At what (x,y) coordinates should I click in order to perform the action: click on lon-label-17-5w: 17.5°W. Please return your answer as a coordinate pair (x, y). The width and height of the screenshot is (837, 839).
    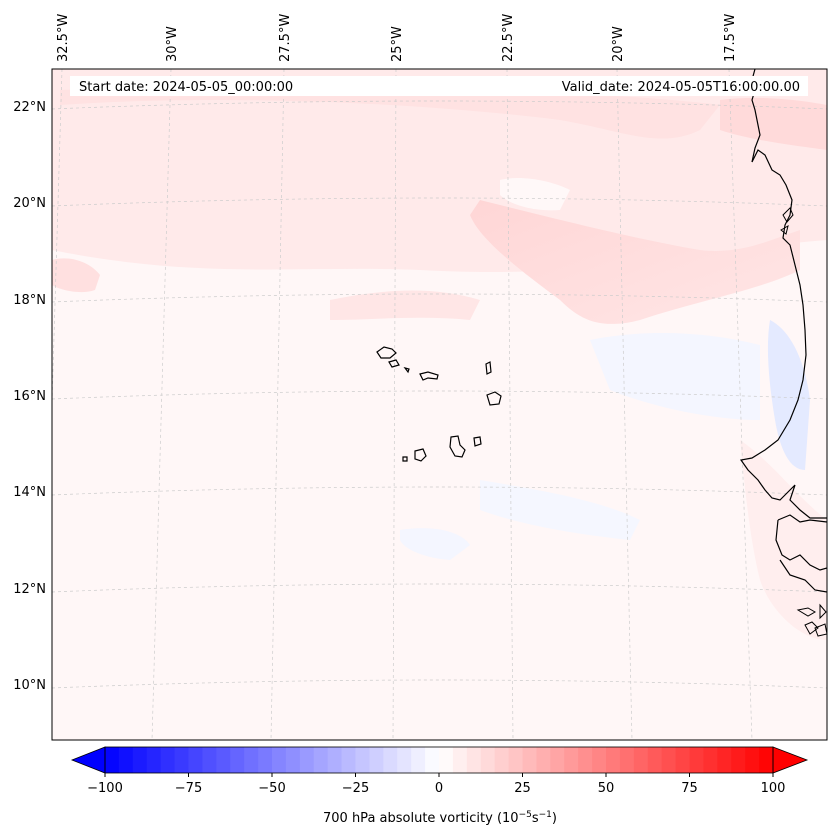
    Looking at the image, I should click on (730, 38).